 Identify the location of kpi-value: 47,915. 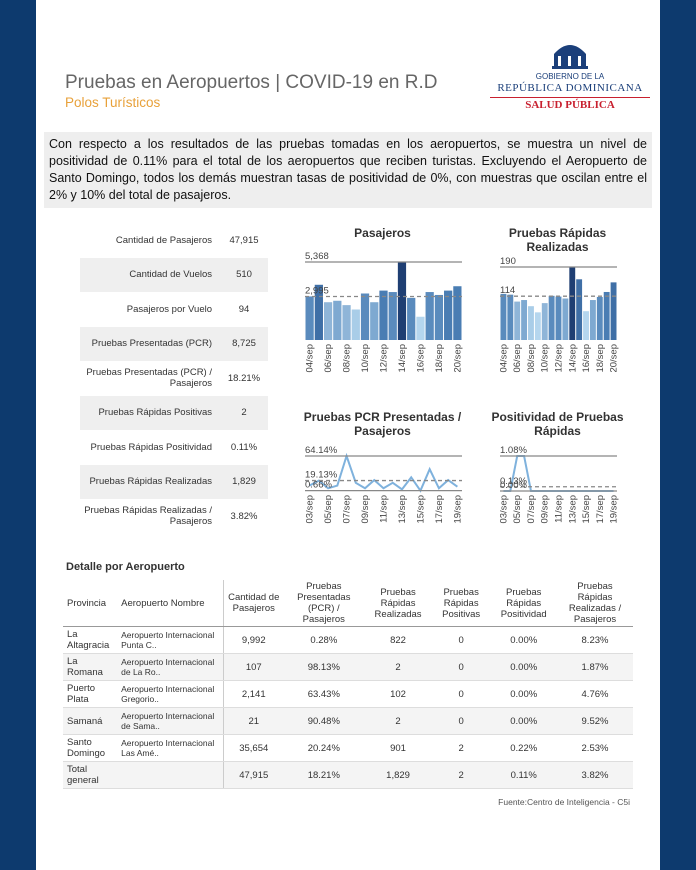
(244, 240).